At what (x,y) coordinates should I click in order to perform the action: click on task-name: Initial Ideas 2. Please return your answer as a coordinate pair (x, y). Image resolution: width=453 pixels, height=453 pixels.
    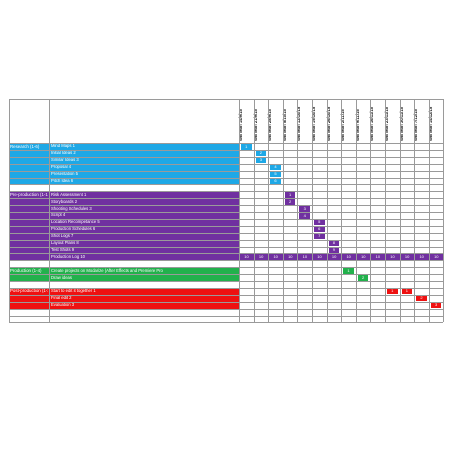
    Looking at the image, I should click on (63, 153).